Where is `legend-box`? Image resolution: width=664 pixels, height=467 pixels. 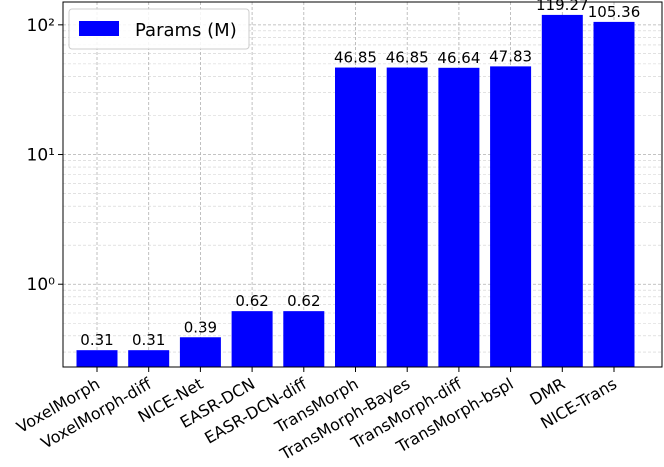
legend-box is located at coordinates (159, 29).